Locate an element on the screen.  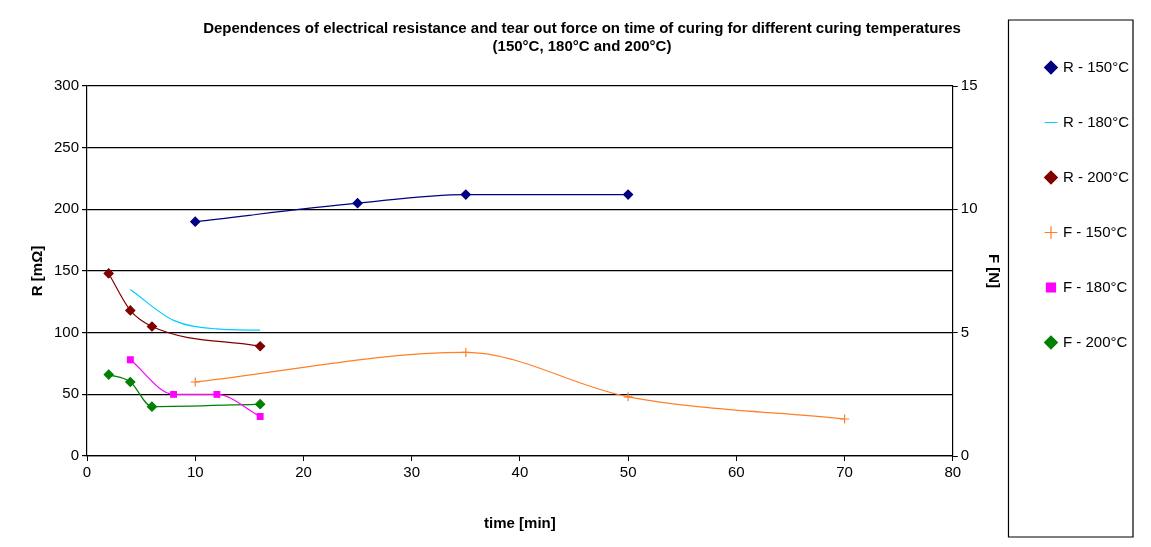
y2-tick-label: 5 is located at coordinates (965, 331).